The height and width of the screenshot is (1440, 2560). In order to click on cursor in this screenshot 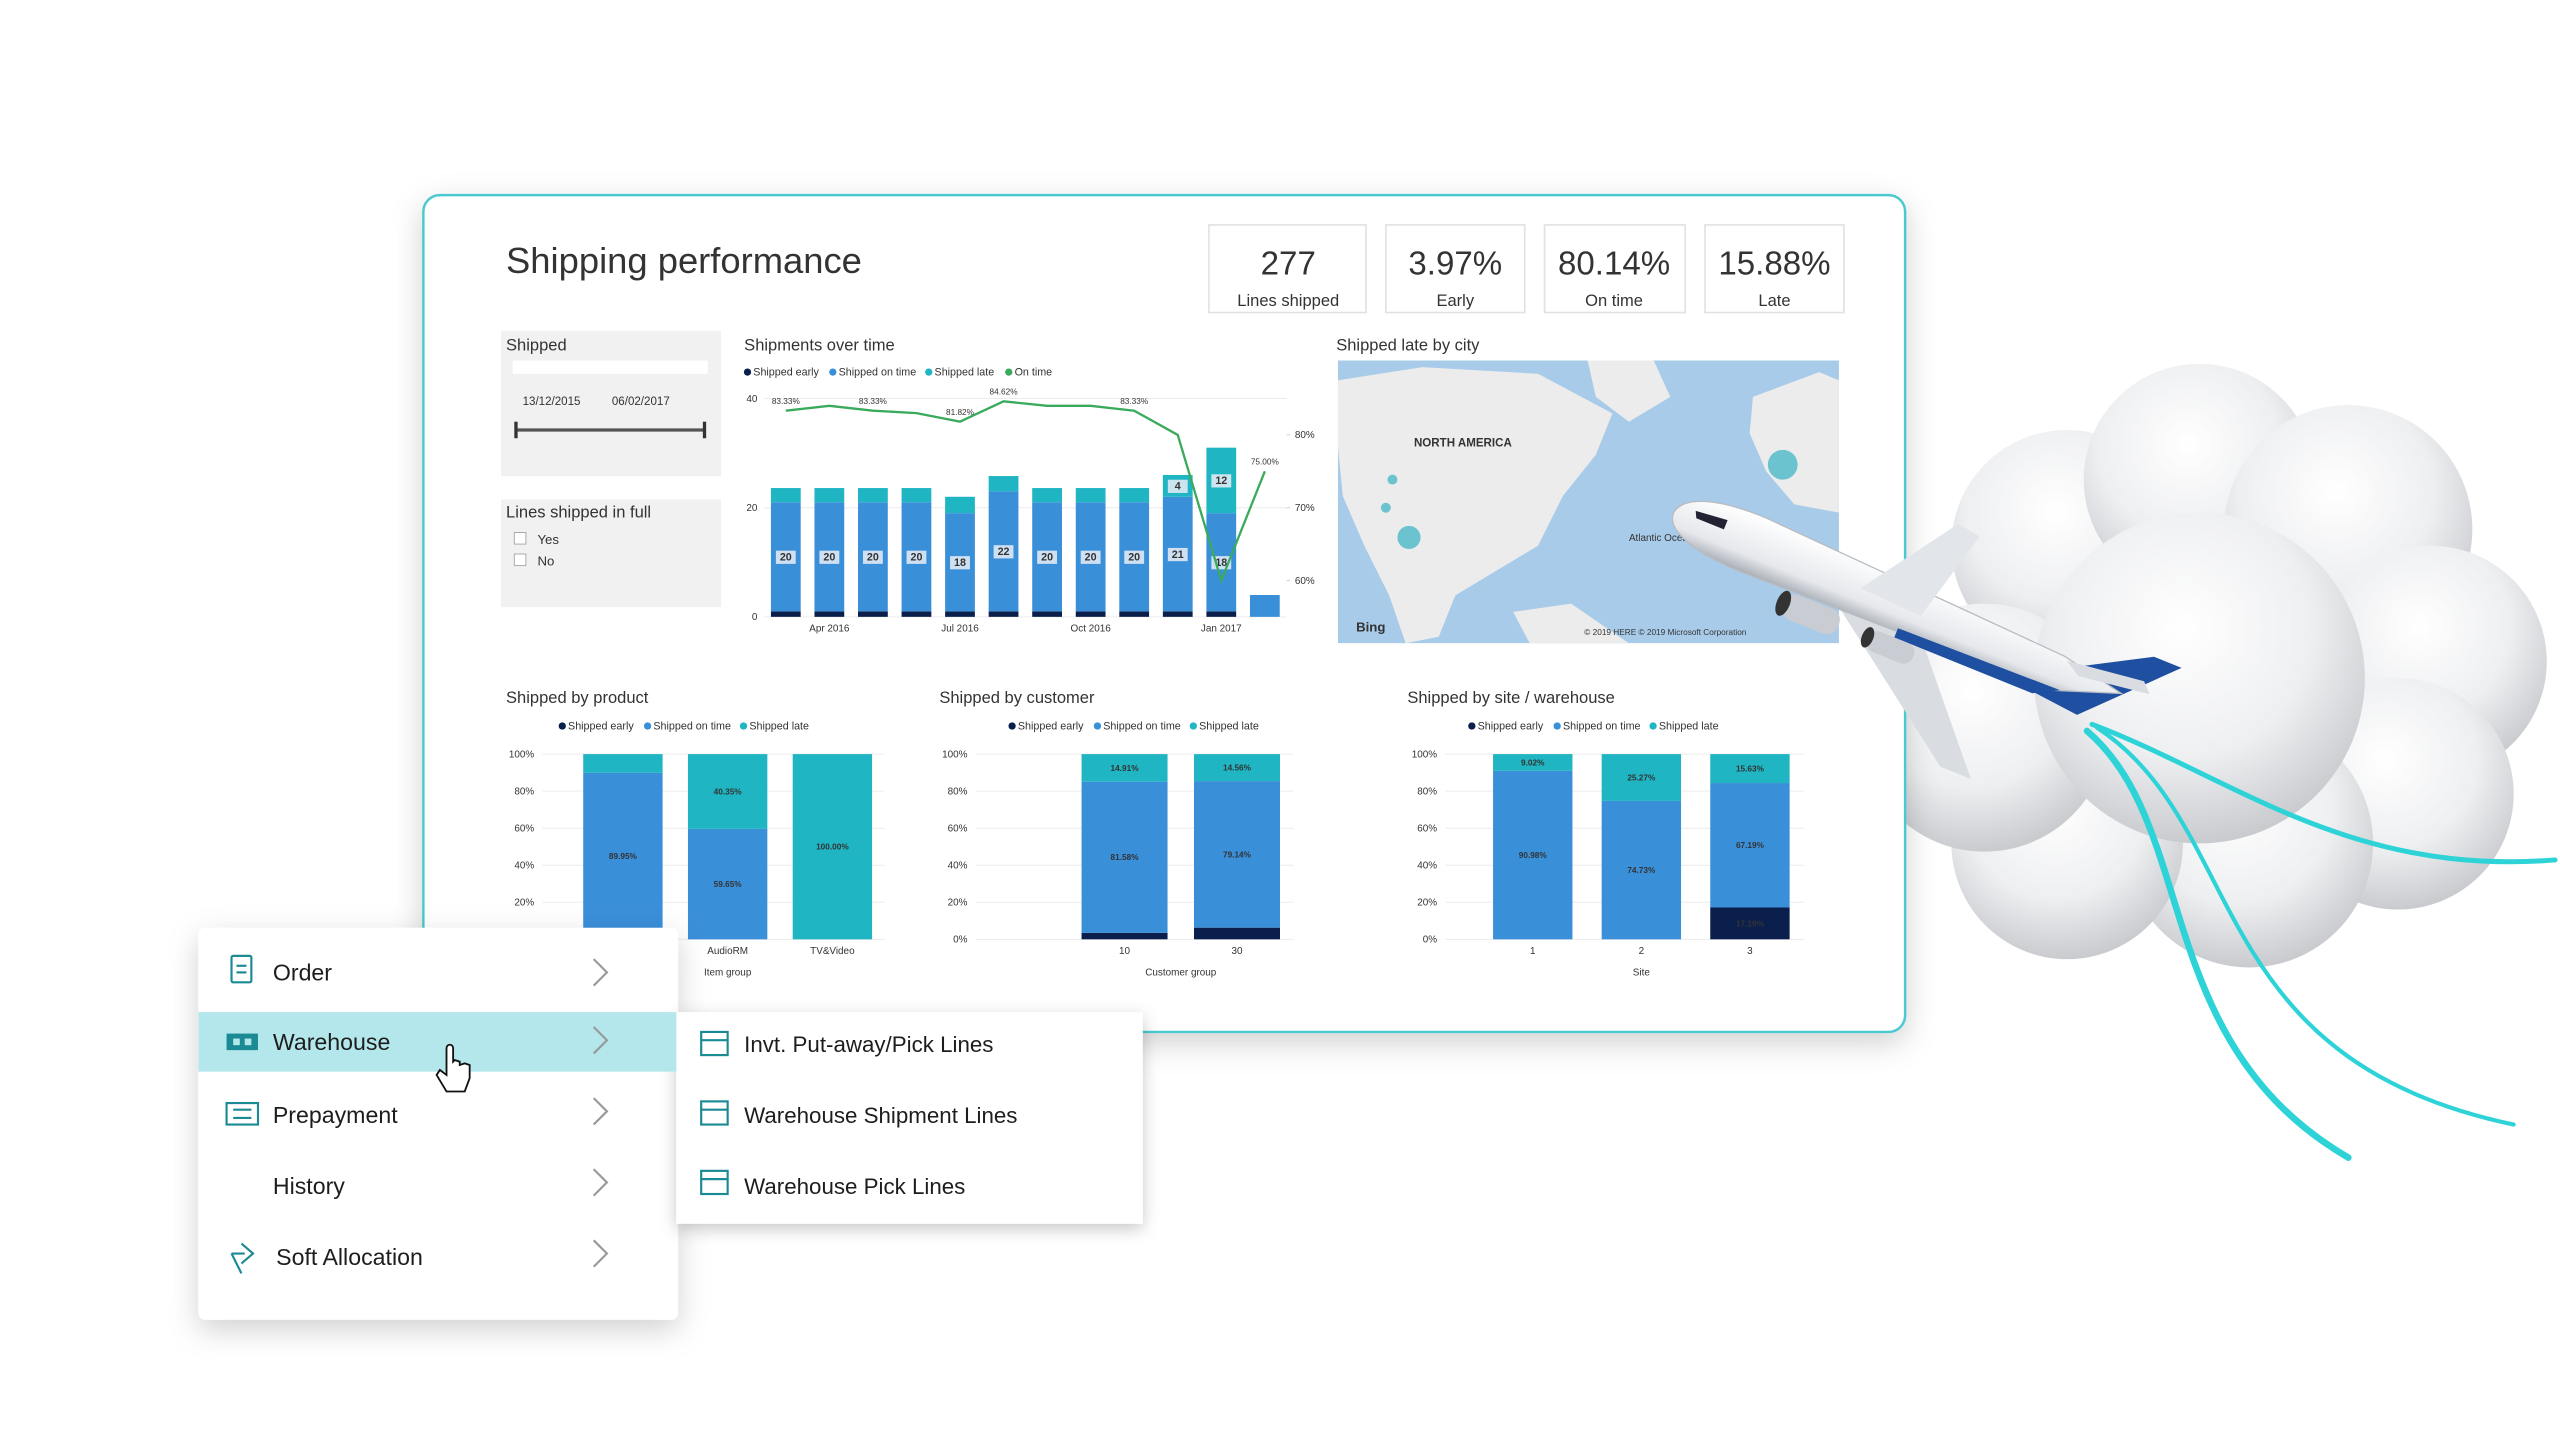, I will do `click(453, 1068)`.